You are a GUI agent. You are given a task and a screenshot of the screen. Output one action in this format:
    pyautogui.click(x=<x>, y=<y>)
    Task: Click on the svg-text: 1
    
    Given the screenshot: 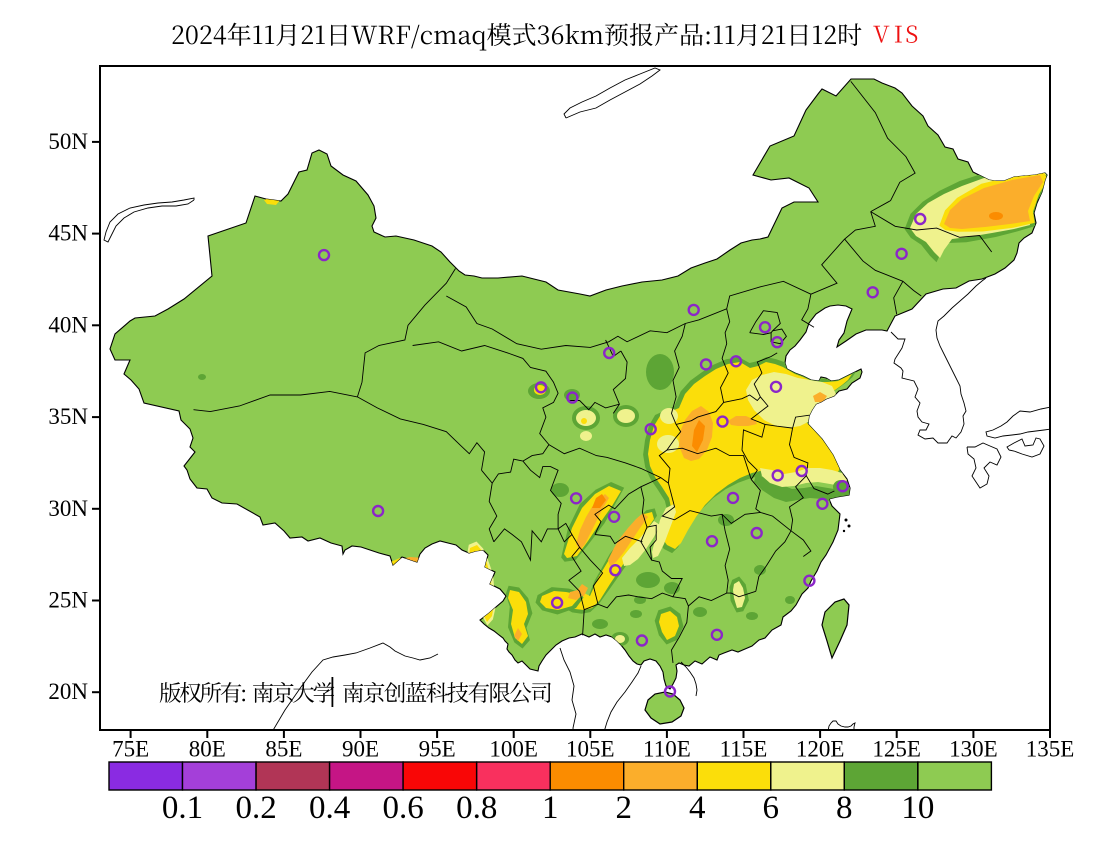 What is the action you would take?
    pyautogui.click(x=550, y=808)
    